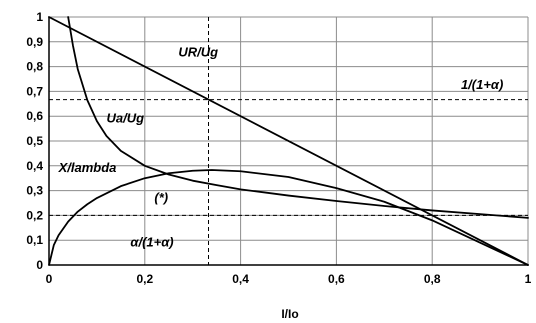 This screenshot has height=323, width=536. Describe the element at coordinates (87, 167) in the screenshot. I see `annotation-label: X/lambda` at that location.